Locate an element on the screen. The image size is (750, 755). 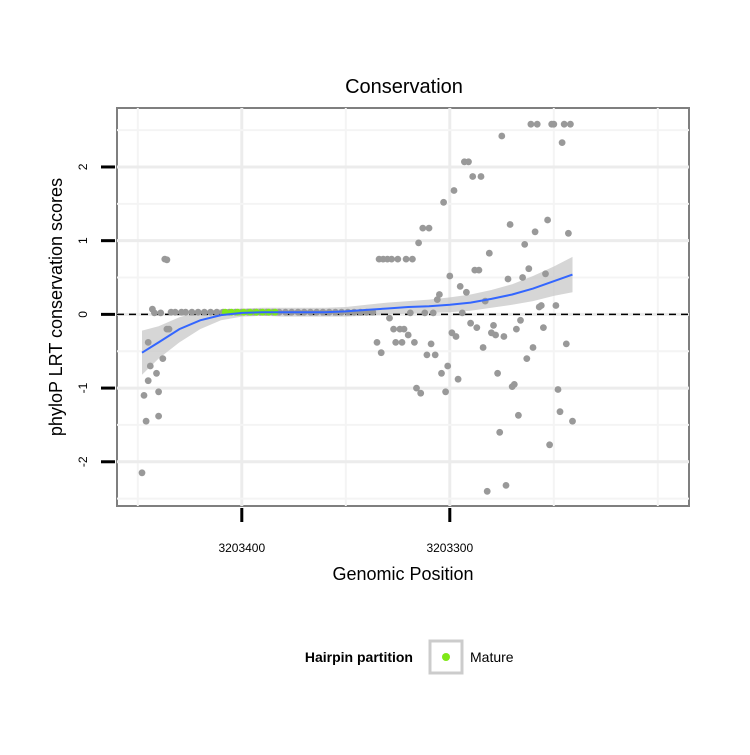
x-axis-label: Genomic Position is located at coordinates (402, 574).